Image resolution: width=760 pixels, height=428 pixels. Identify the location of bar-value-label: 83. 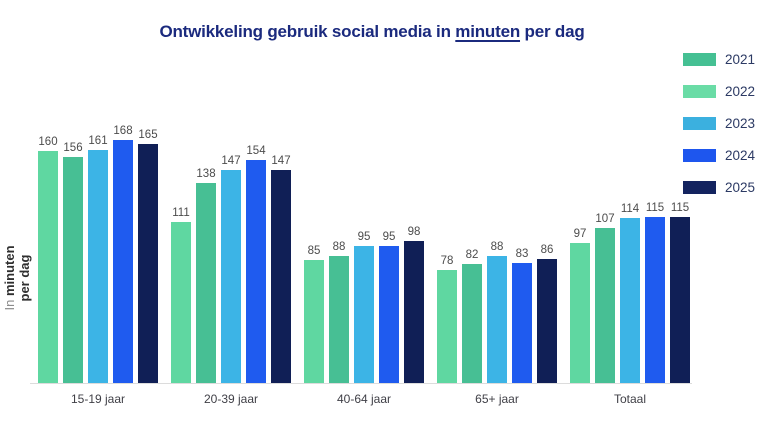
(522, 254).